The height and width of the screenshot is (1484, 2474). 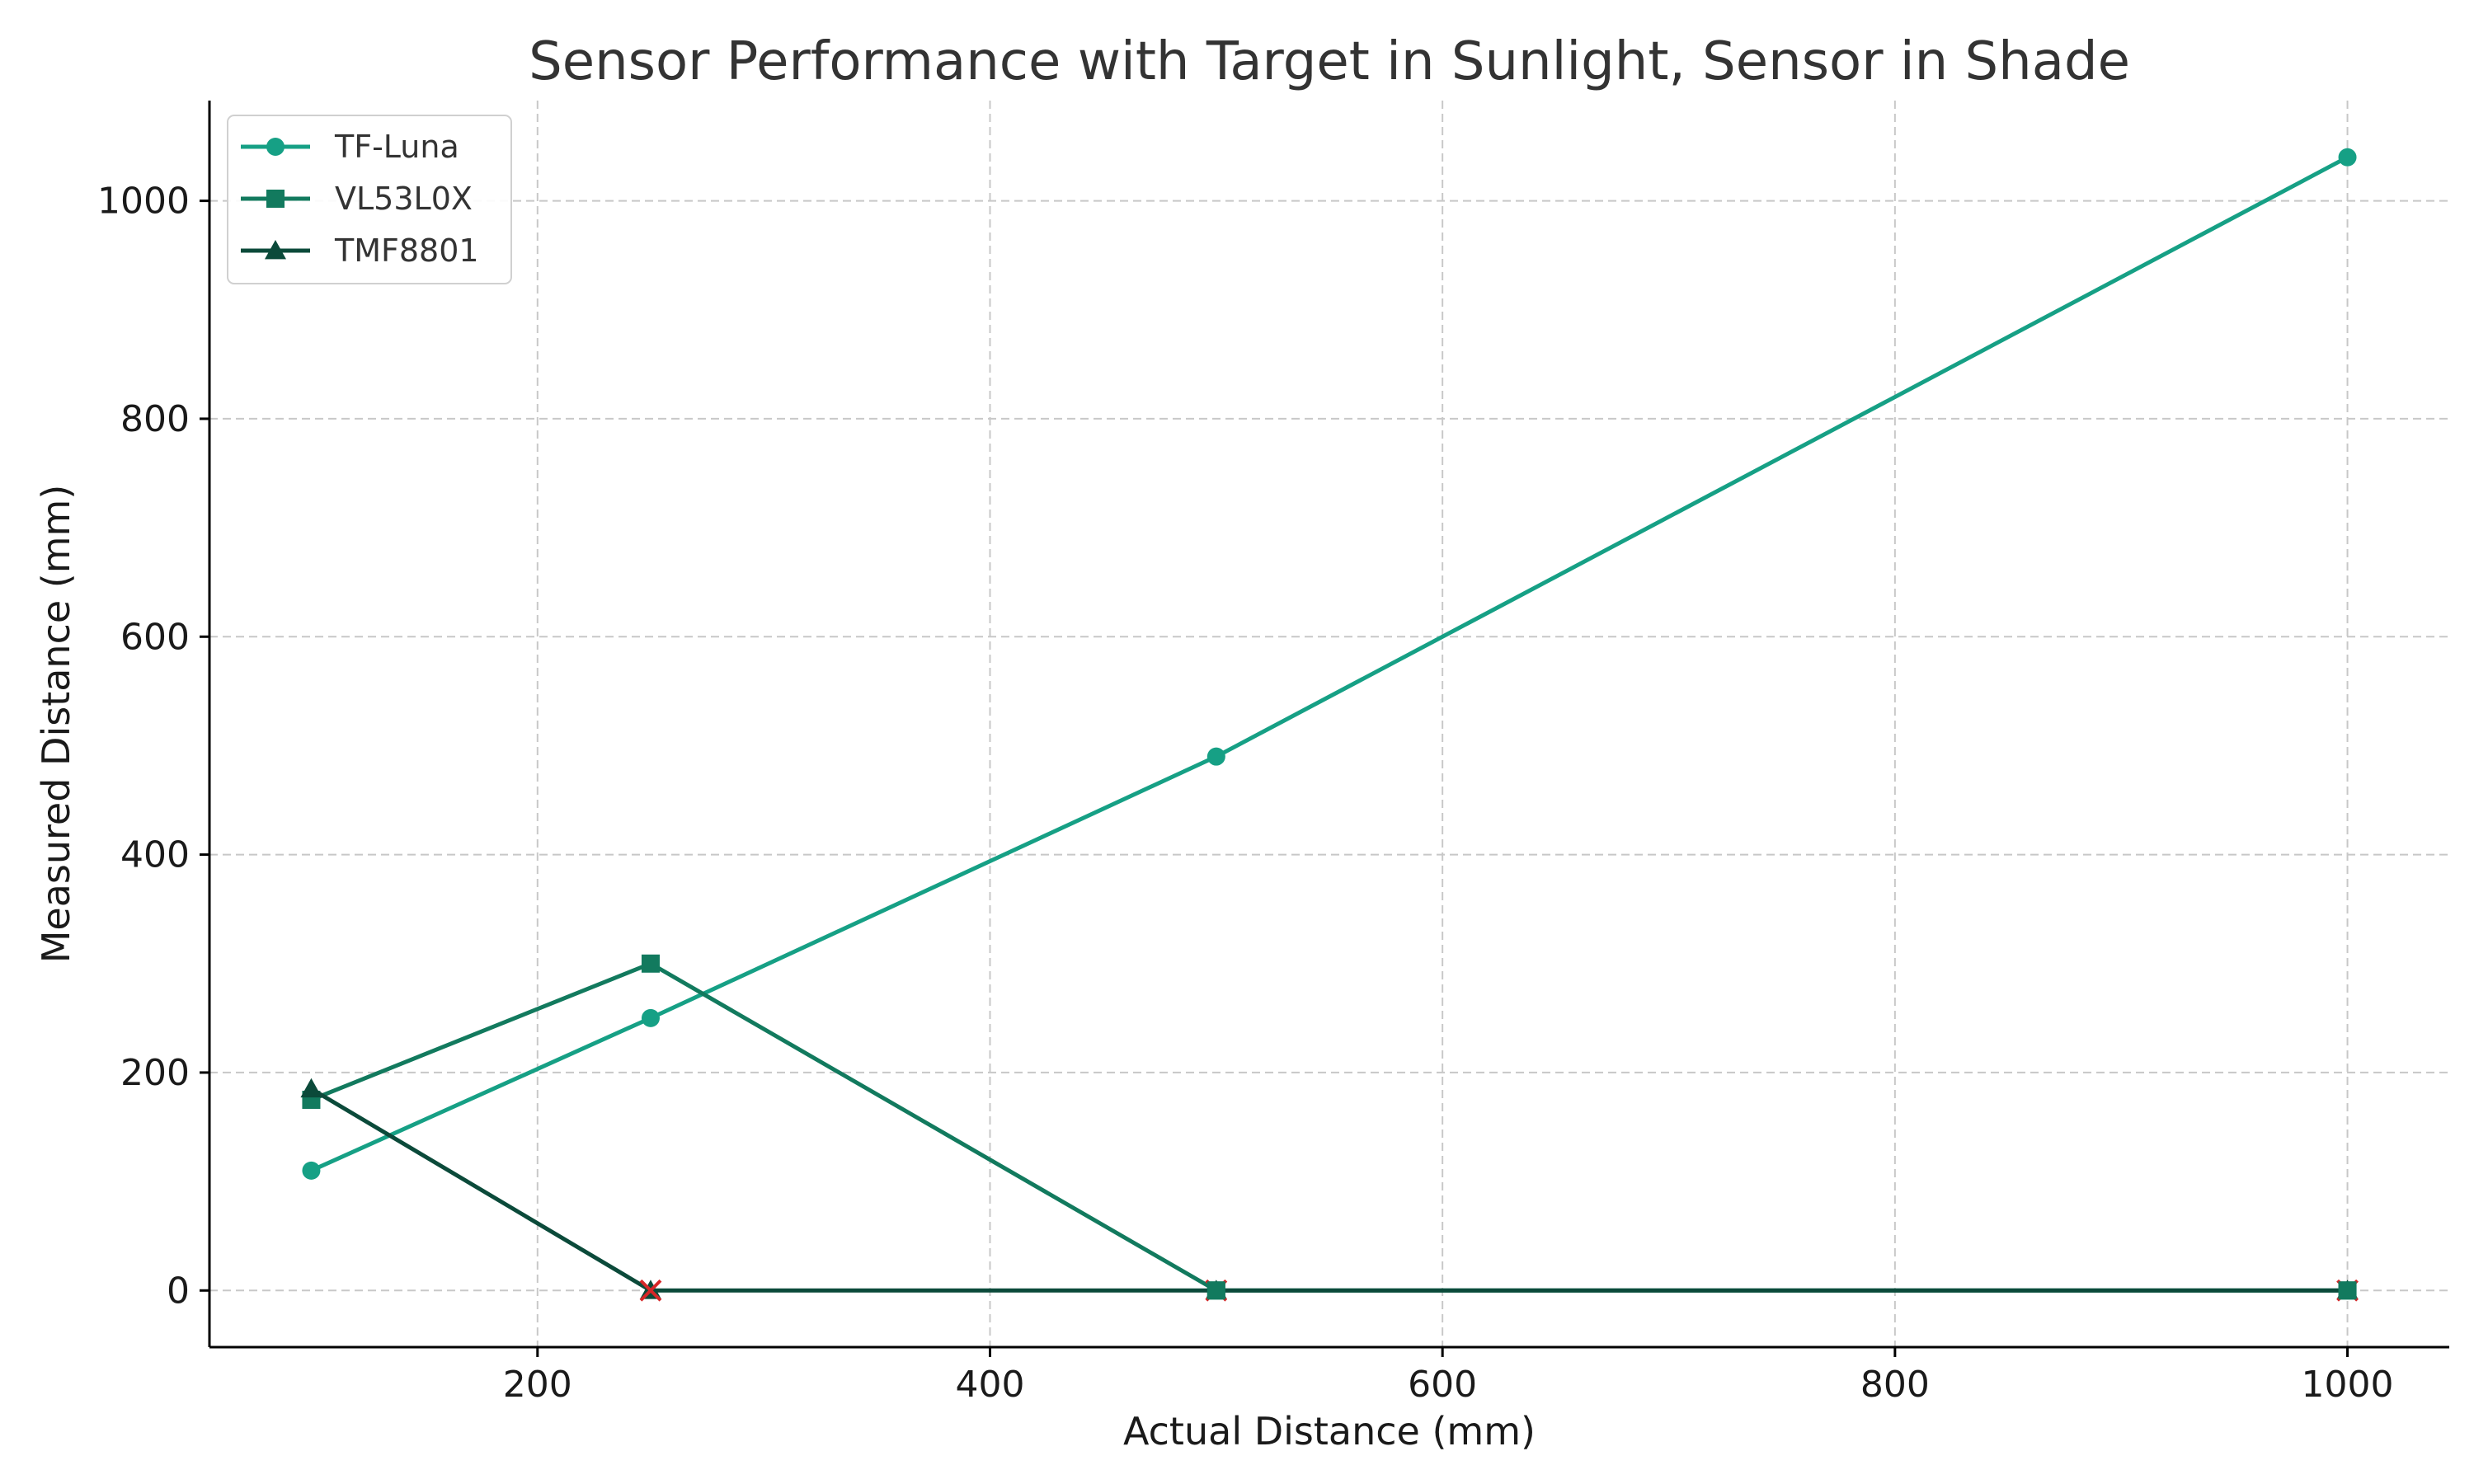 What do you see at coordinates (537, 1385) in the screenshot?
I see `x-tick-label: 200` at bounding box center [537, 1385].